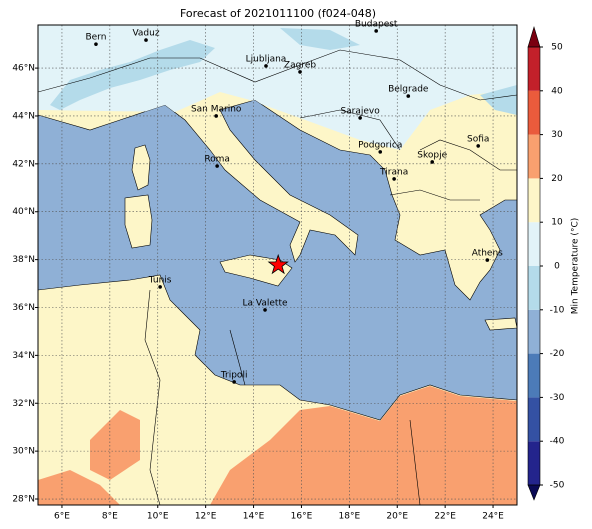  Describe the element at coordinates (23, 356) in the screenshot. I see `lat-tick-label: 34°N` at that location.